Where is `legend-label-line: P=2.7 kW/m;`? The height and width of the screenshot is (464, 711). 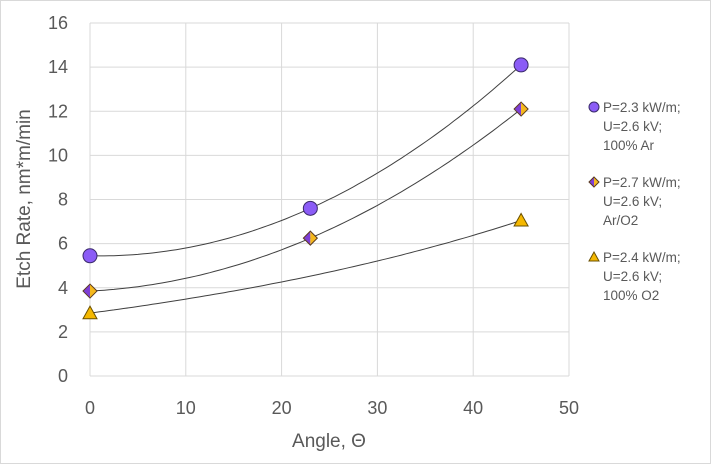
legend-label-line: P=2.7 kW/m; is located at coordinates (642, 182).